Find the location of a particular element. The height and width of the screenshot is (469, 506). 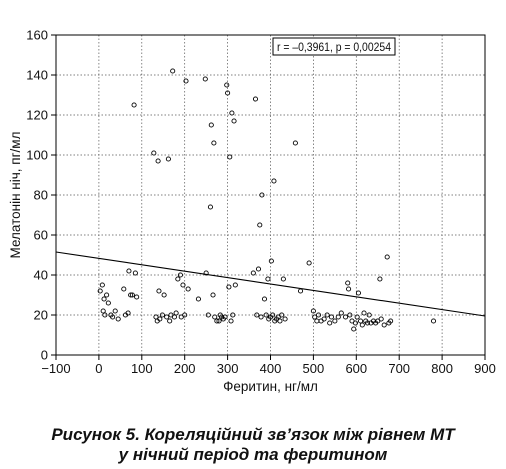

figure-caption-line-2: у нічний період та феритином is located at coordinates (253, 454).